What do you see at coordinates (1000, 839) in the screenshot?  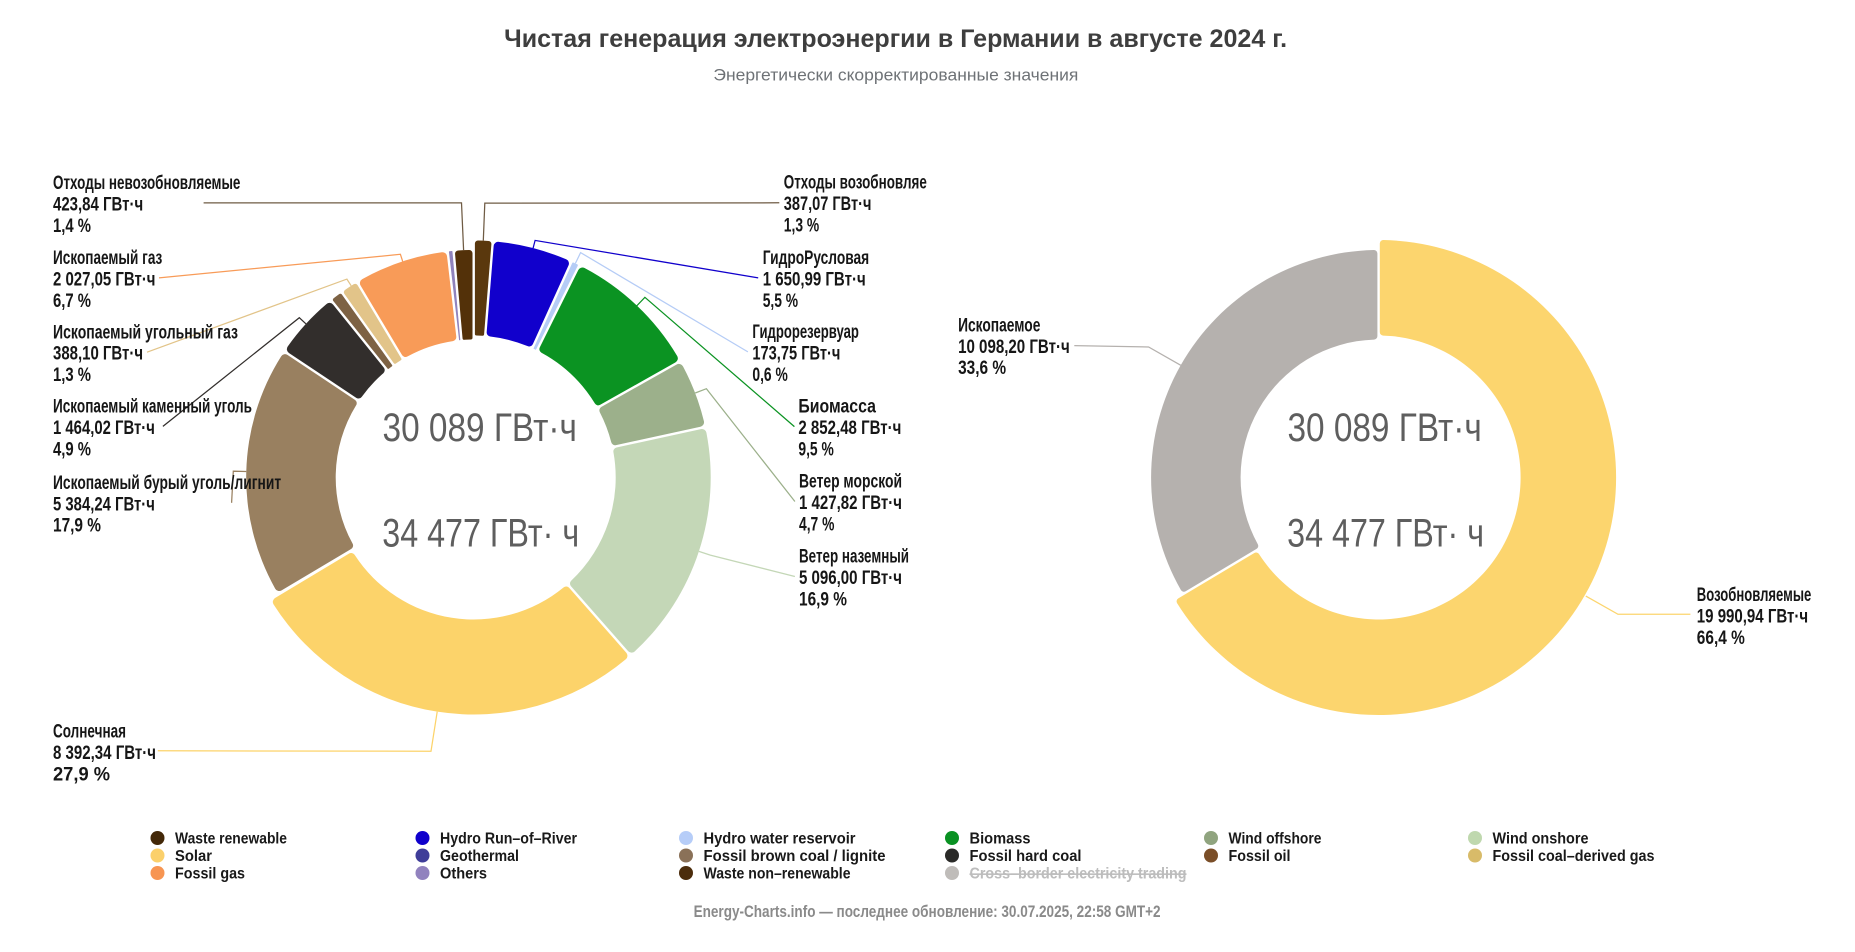 I see `svg-text: Biomass` at bounding box center [1000, 839].